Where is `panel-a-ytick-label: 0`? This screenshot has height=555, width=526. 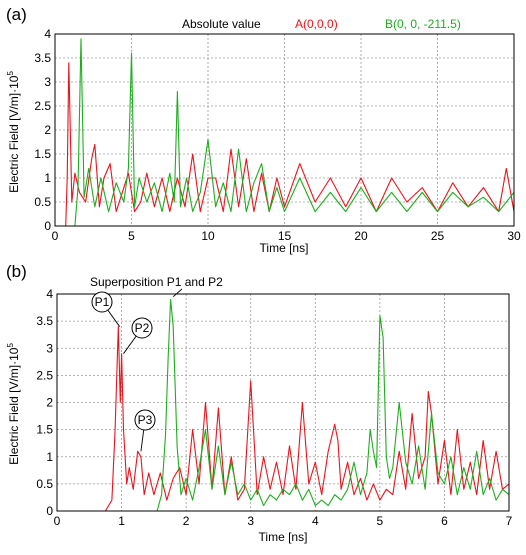 panel-a-ytick-label: 0 is located at coordinates (47, 226).